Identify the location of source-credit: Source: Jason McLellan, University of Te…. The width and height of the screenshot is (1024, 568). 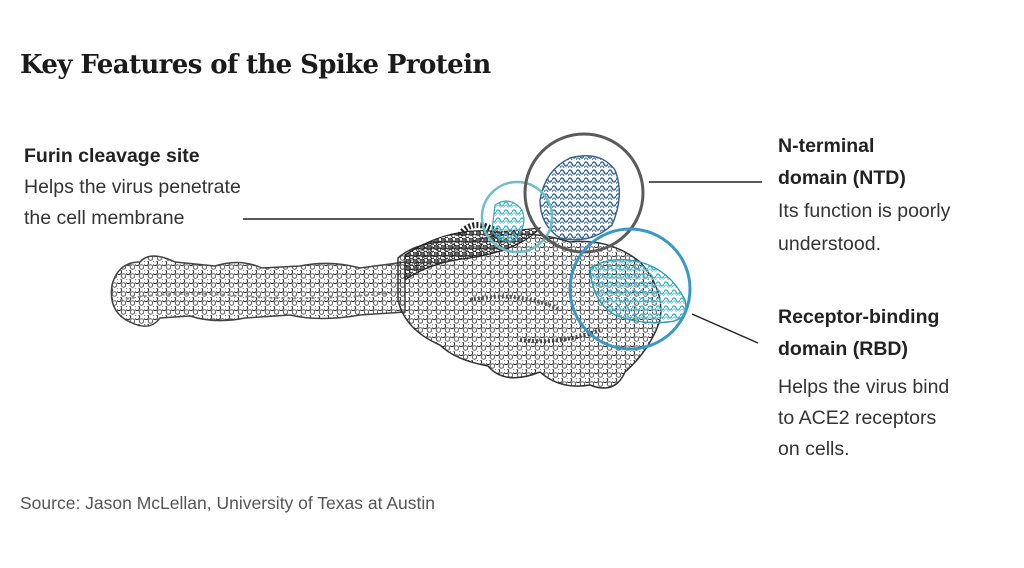
(228, 503).